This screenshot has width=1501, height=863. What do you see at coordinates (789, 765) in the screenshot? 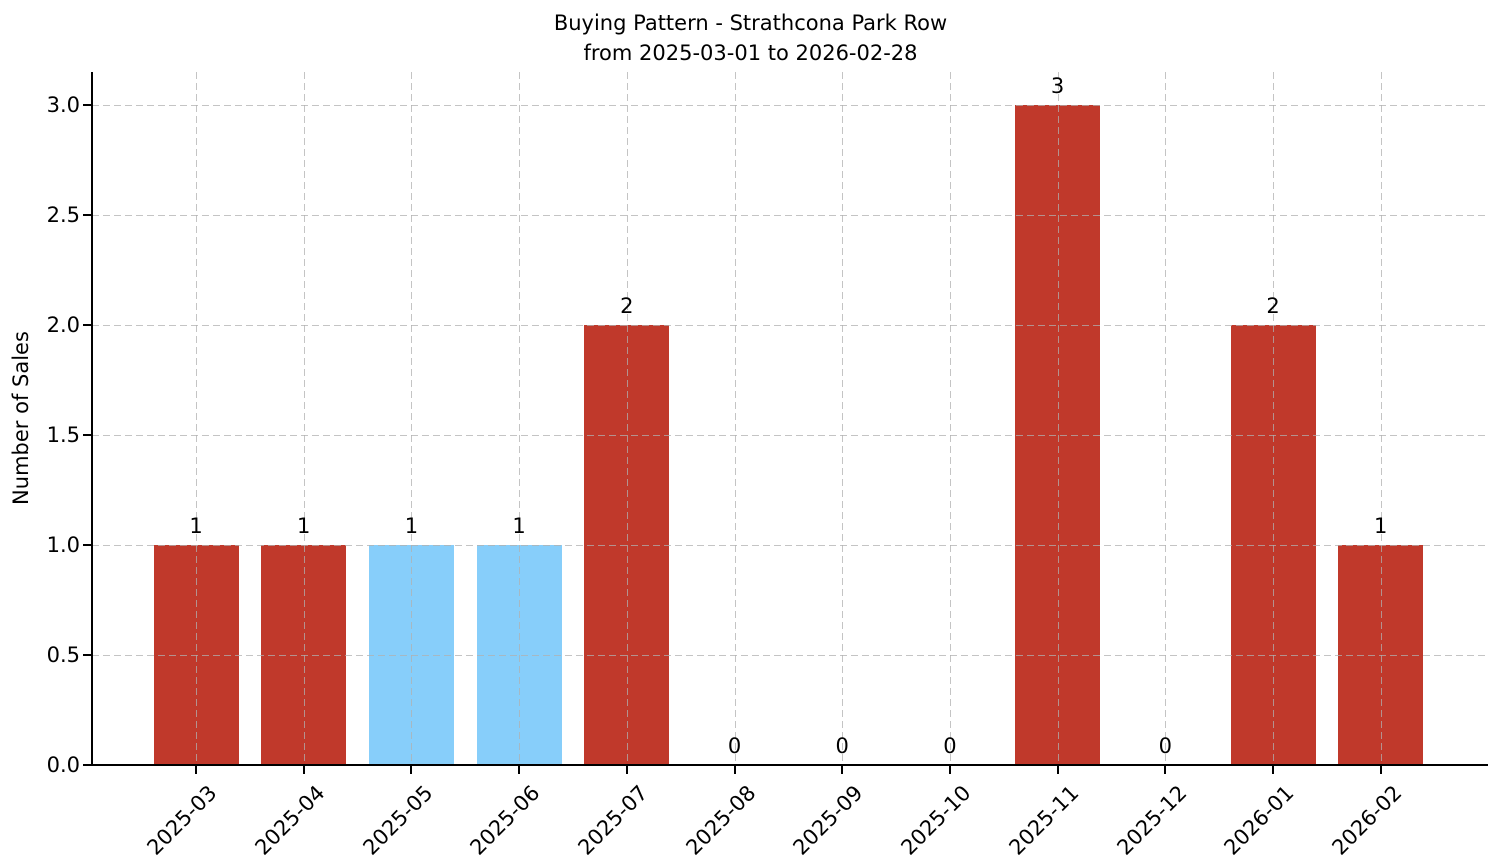
I see `x-axis-line` at bounding box center [789, 765].